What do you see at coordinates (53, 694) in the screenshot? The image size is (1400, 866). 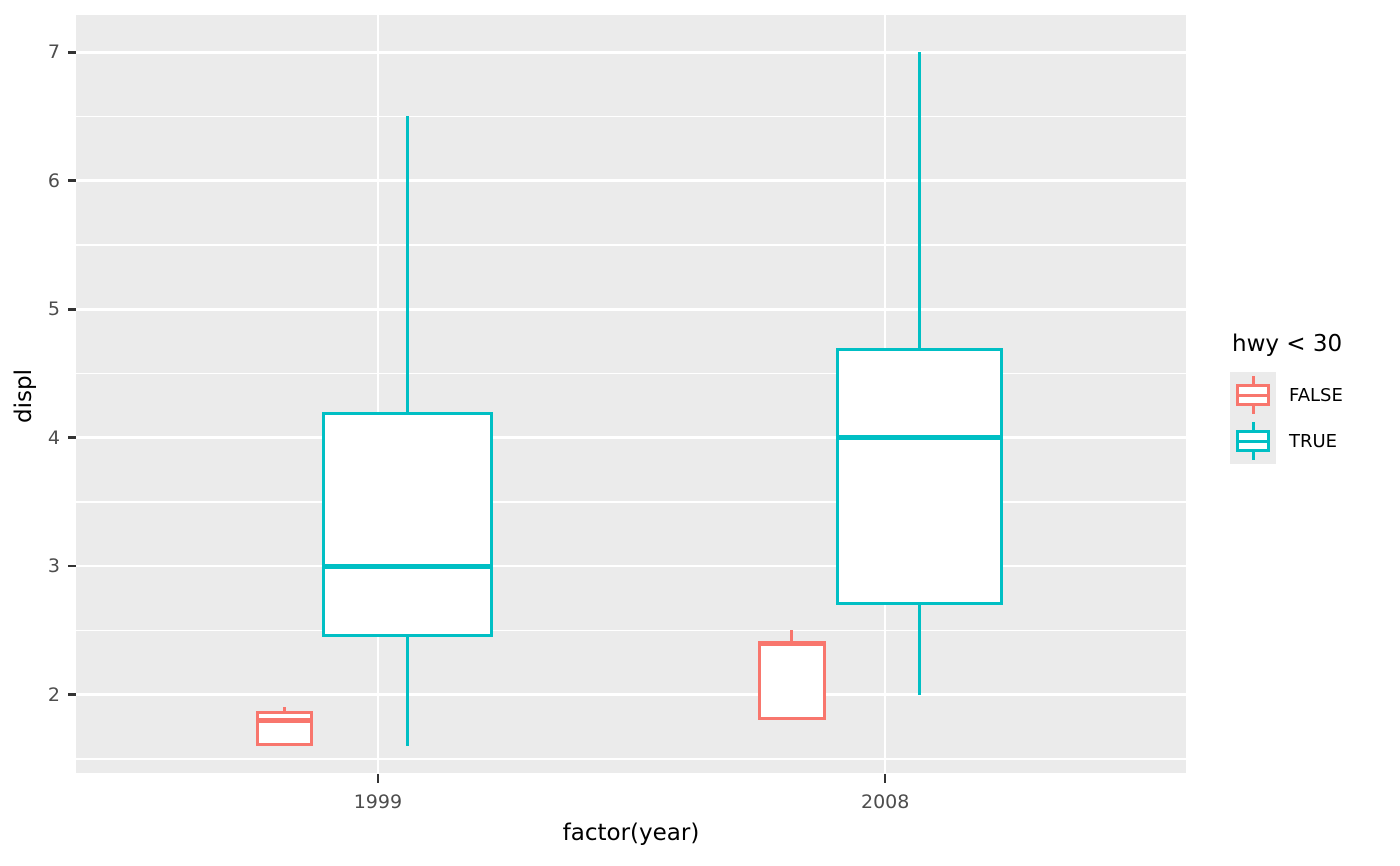 I see `y-tick-label: 2` at bounding box center [53, 694].